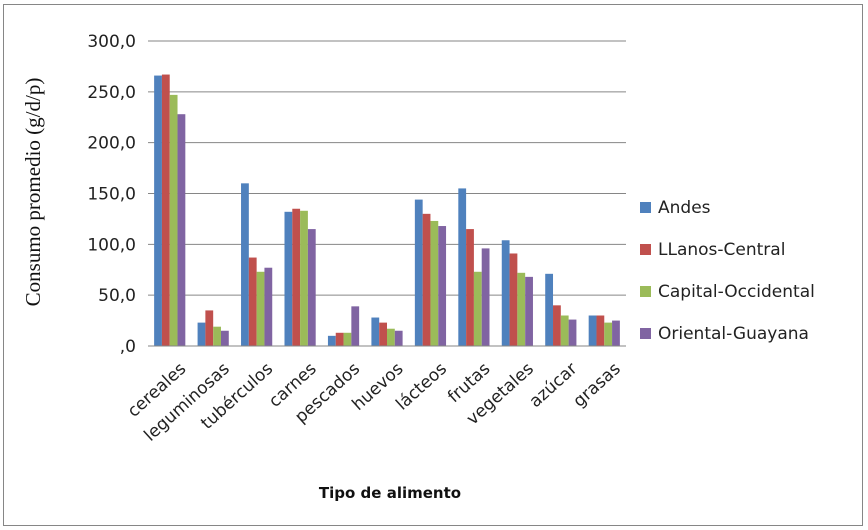 The width and height of the screenshot is (868, 530). I want to click on x-axis-label: Tipo de alimento, so click(390, 493).